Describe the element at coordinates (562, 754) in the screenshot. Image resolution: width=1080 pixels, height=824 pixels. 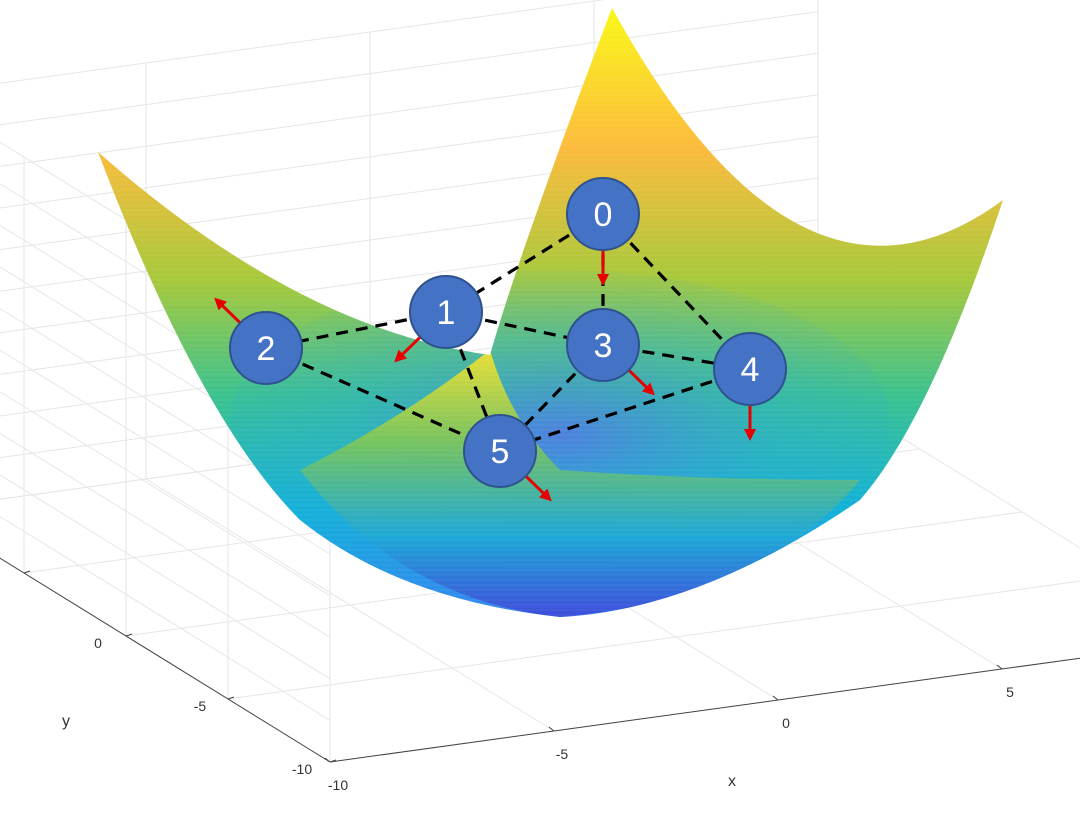
I see `x-tick-label: -5` at that location.